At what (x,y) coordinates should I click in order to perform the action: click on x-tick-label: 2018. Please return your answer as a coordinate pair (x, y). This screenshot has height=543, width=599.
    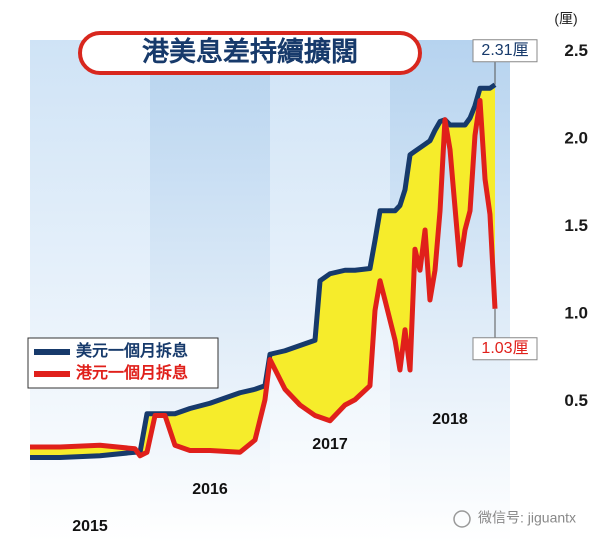
    Looking at the image, I should click on (450, 419).